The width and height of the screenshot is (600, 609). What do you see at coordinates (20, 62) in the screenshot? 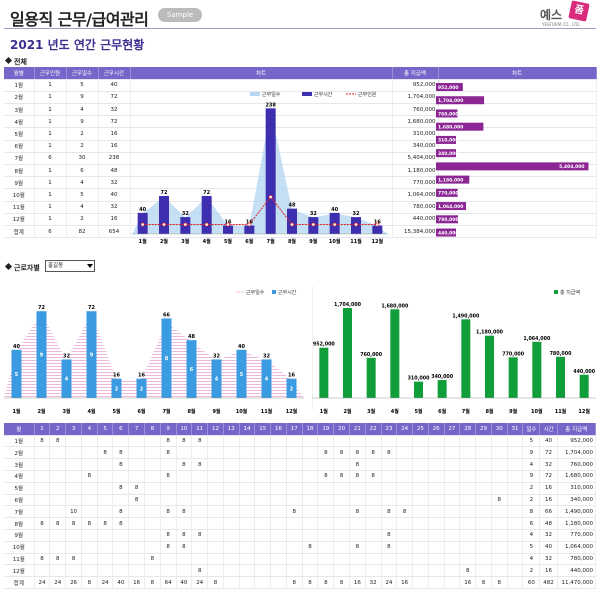
I see `section-overall-label: 전체` at bounding box center [20, 62].